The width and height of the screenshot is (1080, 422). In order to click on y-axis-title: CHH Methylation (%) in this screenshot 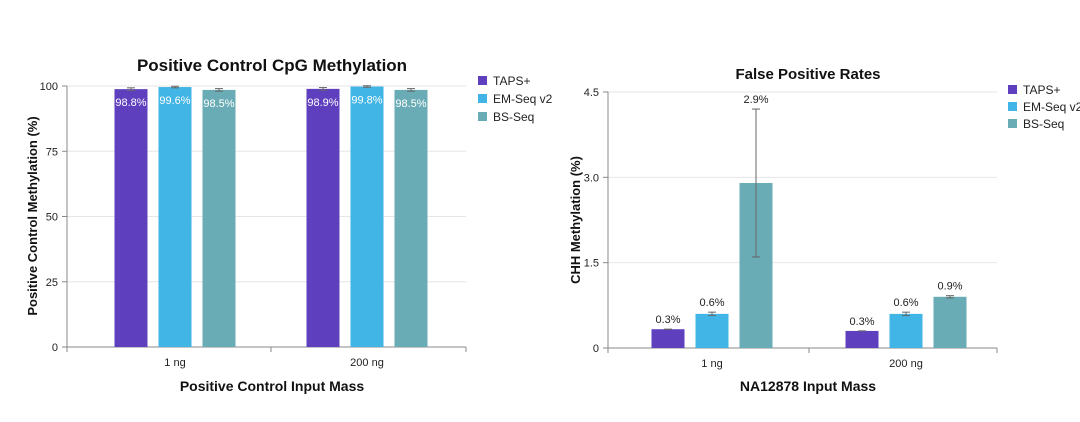, I will do `click(575, 220)`.